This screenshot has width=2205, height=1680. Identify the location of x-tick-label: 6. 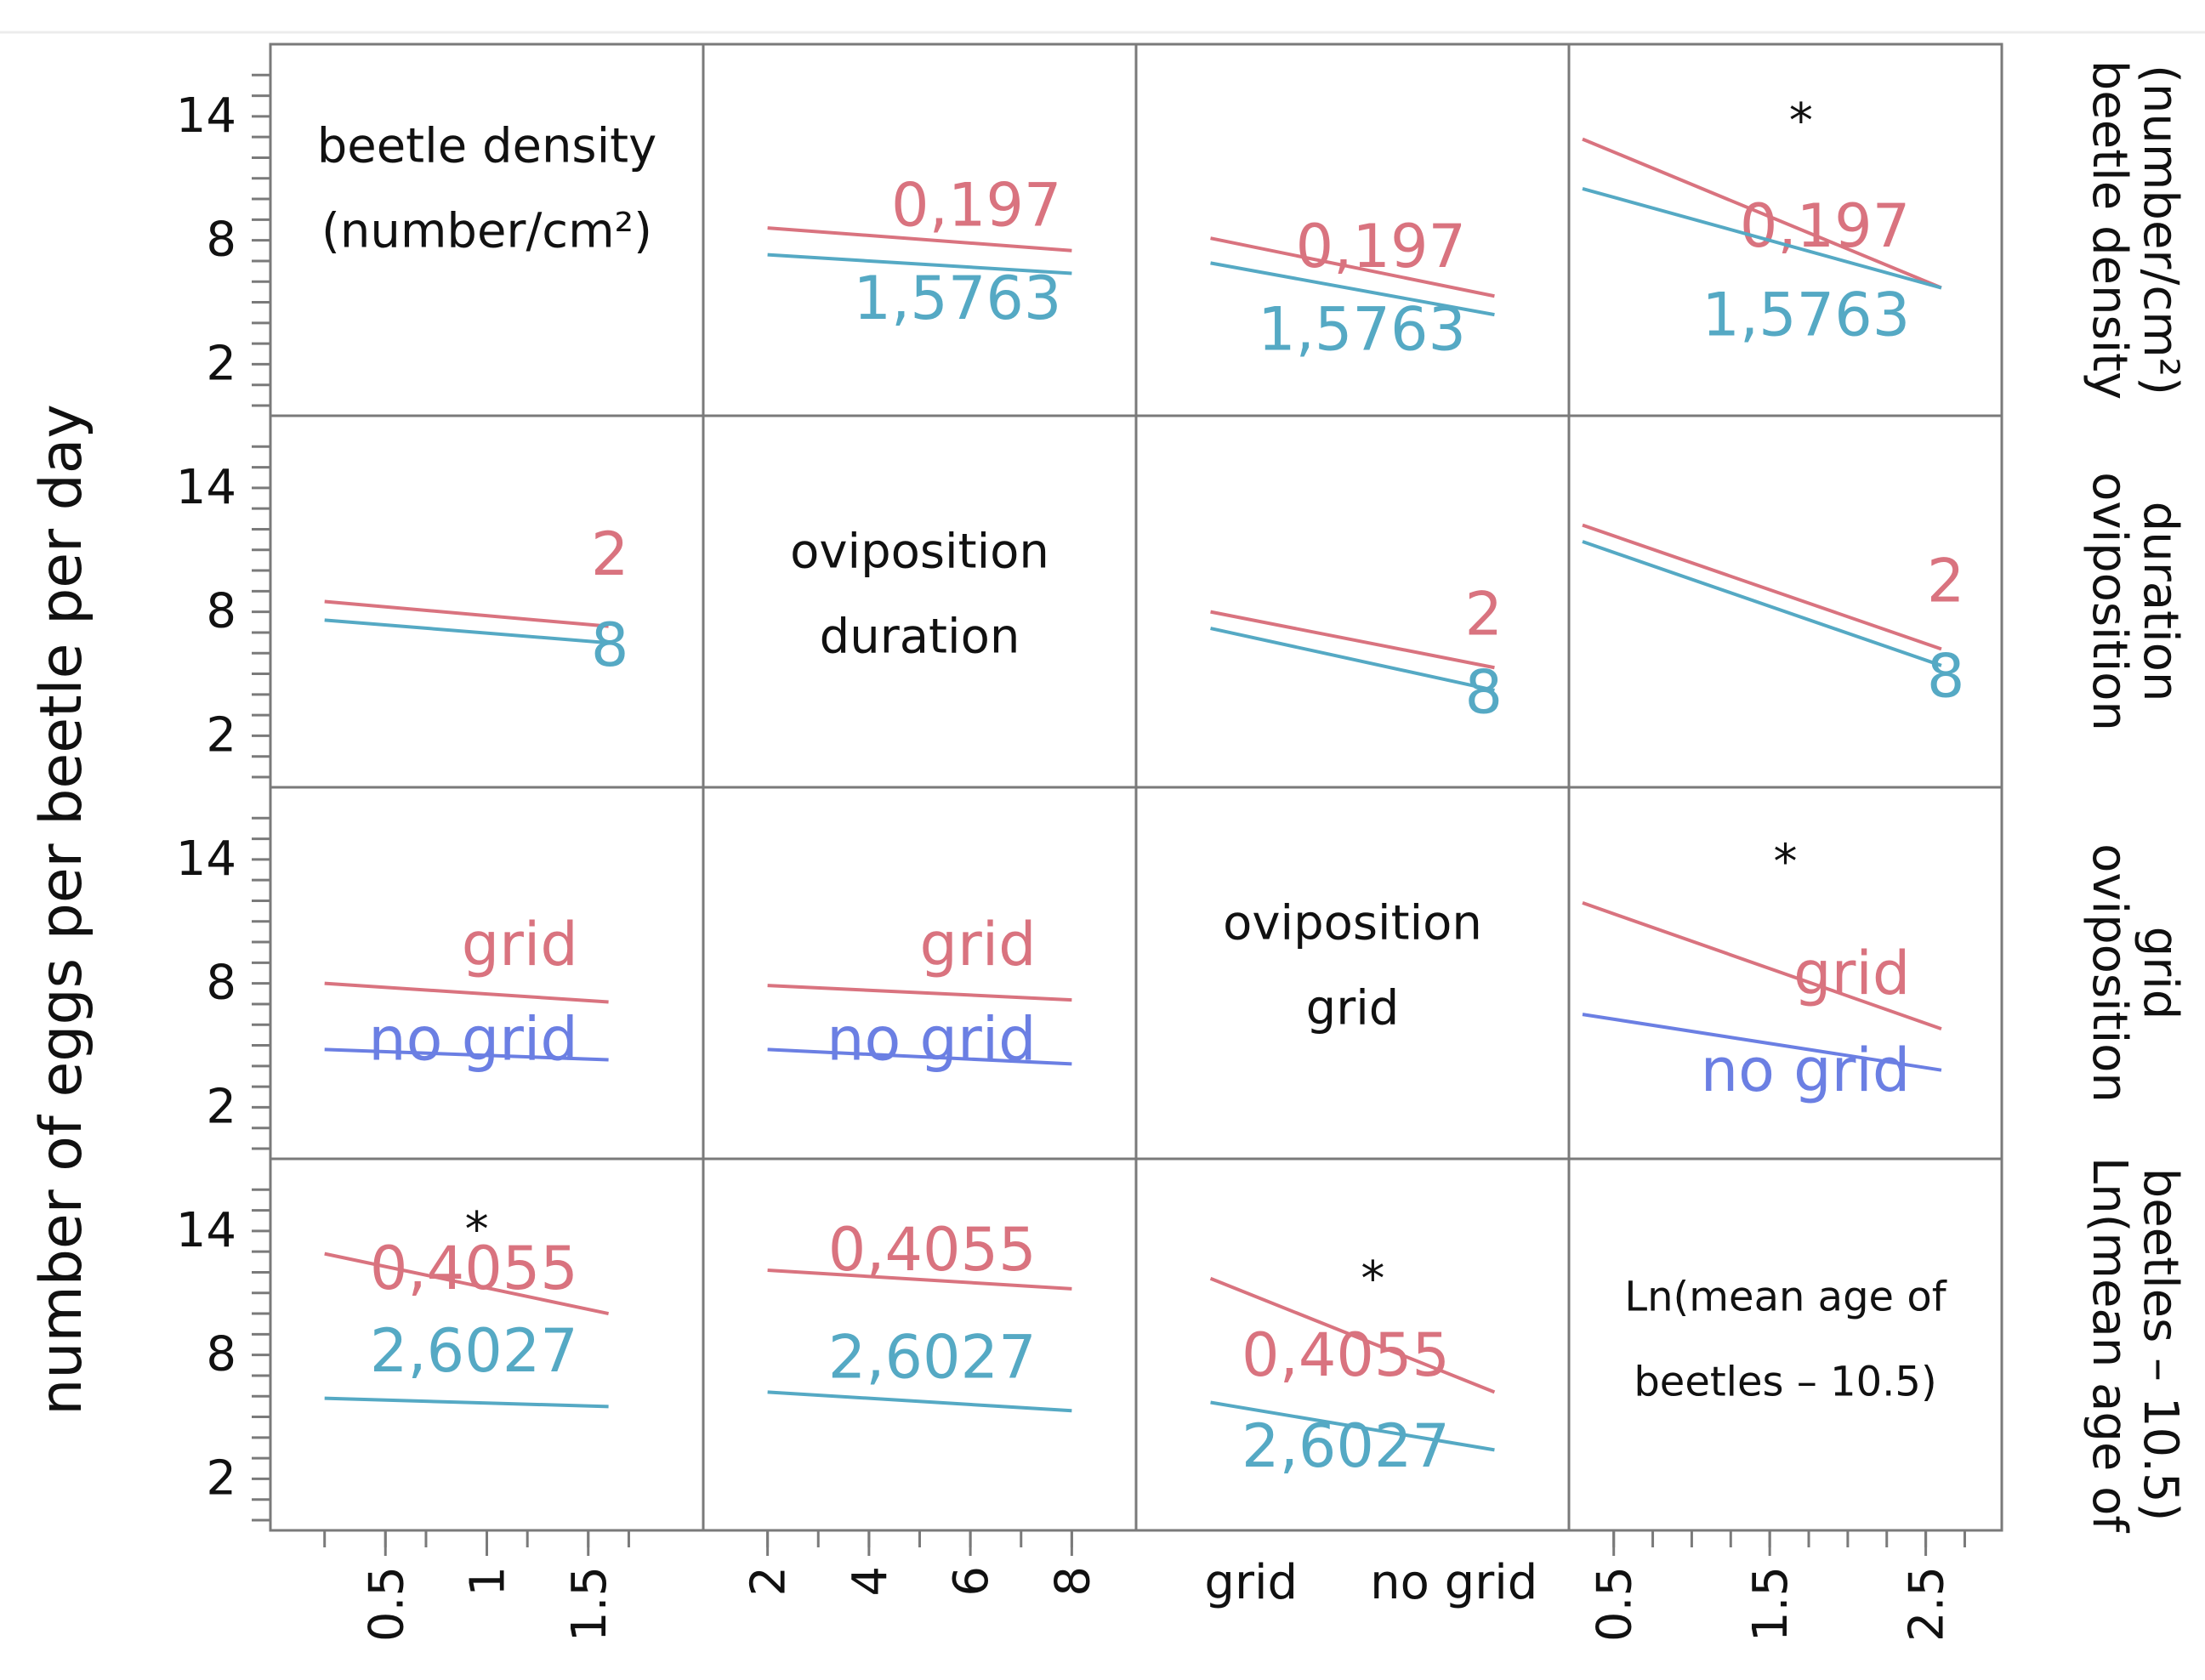
(971, 1582).